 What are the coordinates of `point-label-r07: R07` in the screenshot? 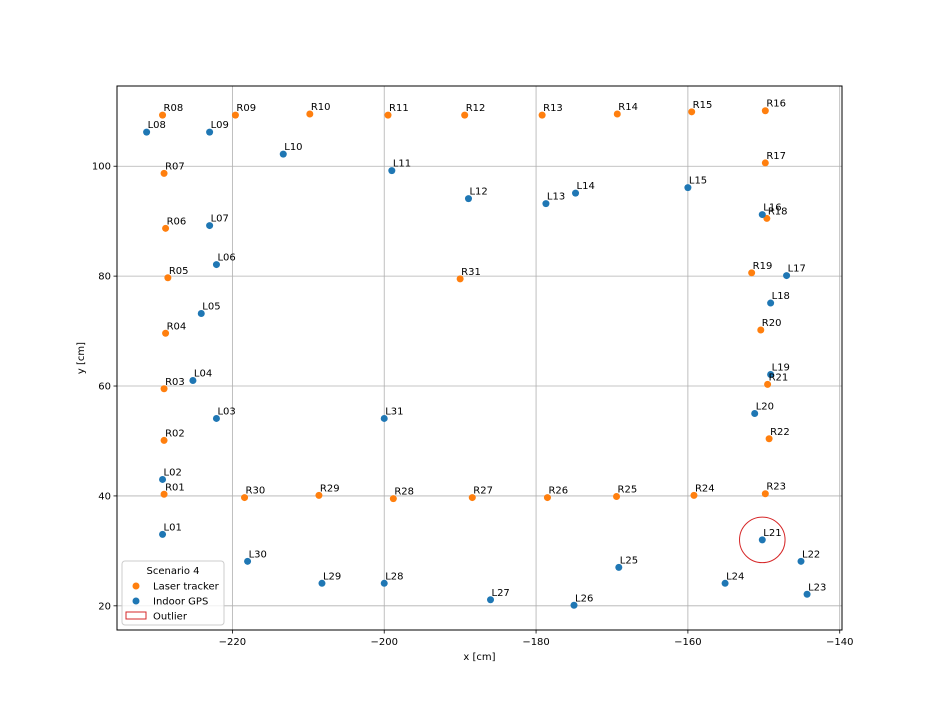 It's located at (175, 166).